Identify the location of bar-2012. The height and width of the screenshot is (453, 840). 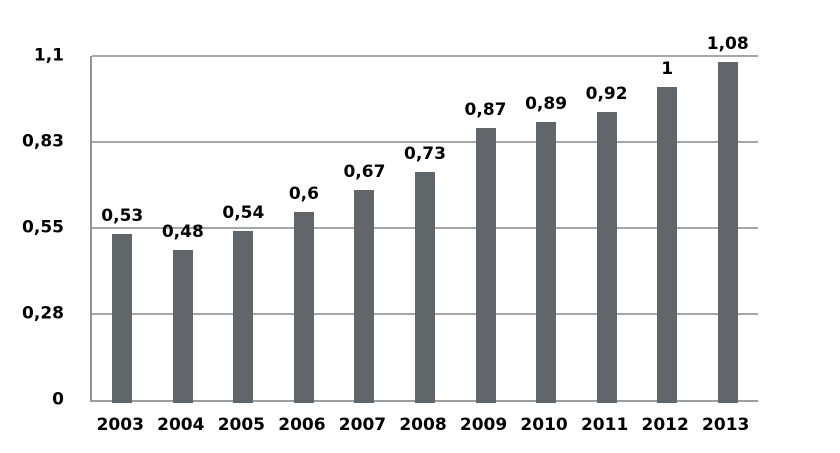
(667, 245).